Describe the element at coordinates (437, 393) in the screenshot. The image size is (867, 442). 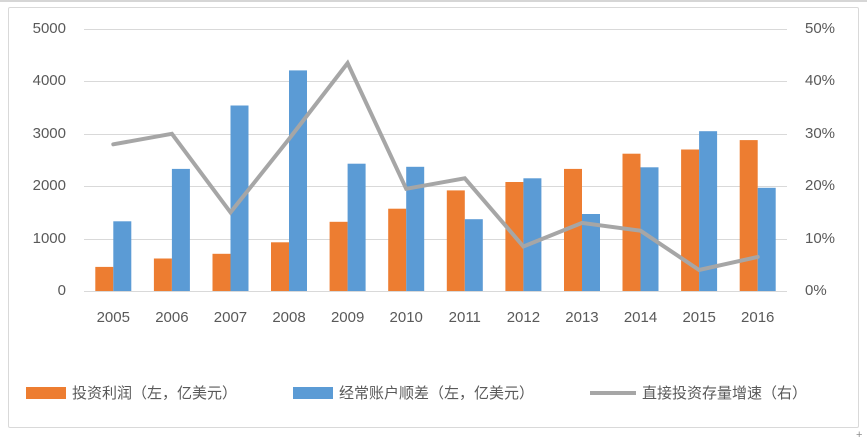
I see `legend-label: 经常账户顺差（左，亿美元）` at that location.